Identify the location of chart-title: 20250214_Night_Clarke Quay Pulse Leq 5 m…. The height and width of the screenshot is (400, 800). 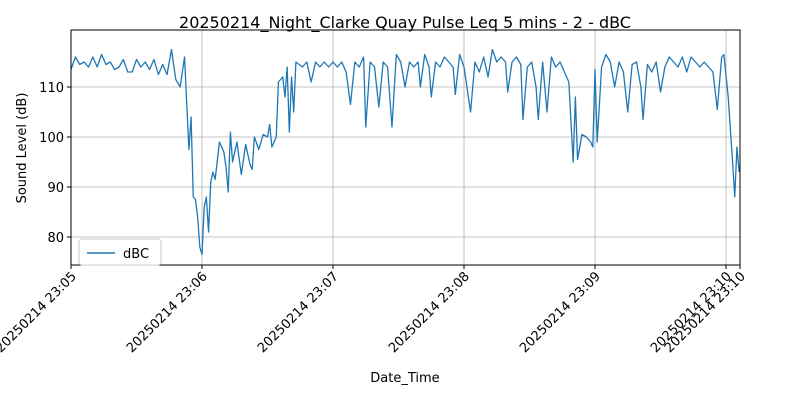
(405, 23).